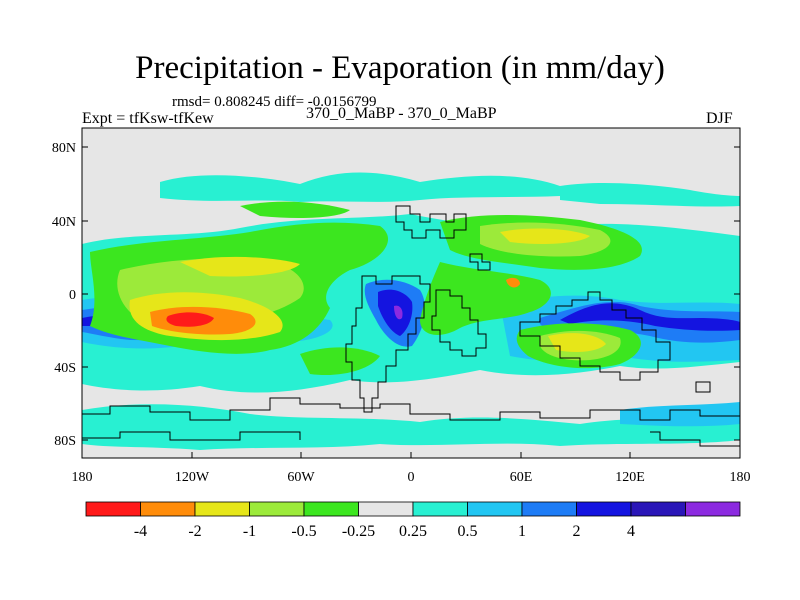 Image resolution: width=800 pixels, height=600 pixels. What do you see at coordinates (398, 312) in the screenshot?
I see `contour-purple-amazon` at bounding box center [398, 312].